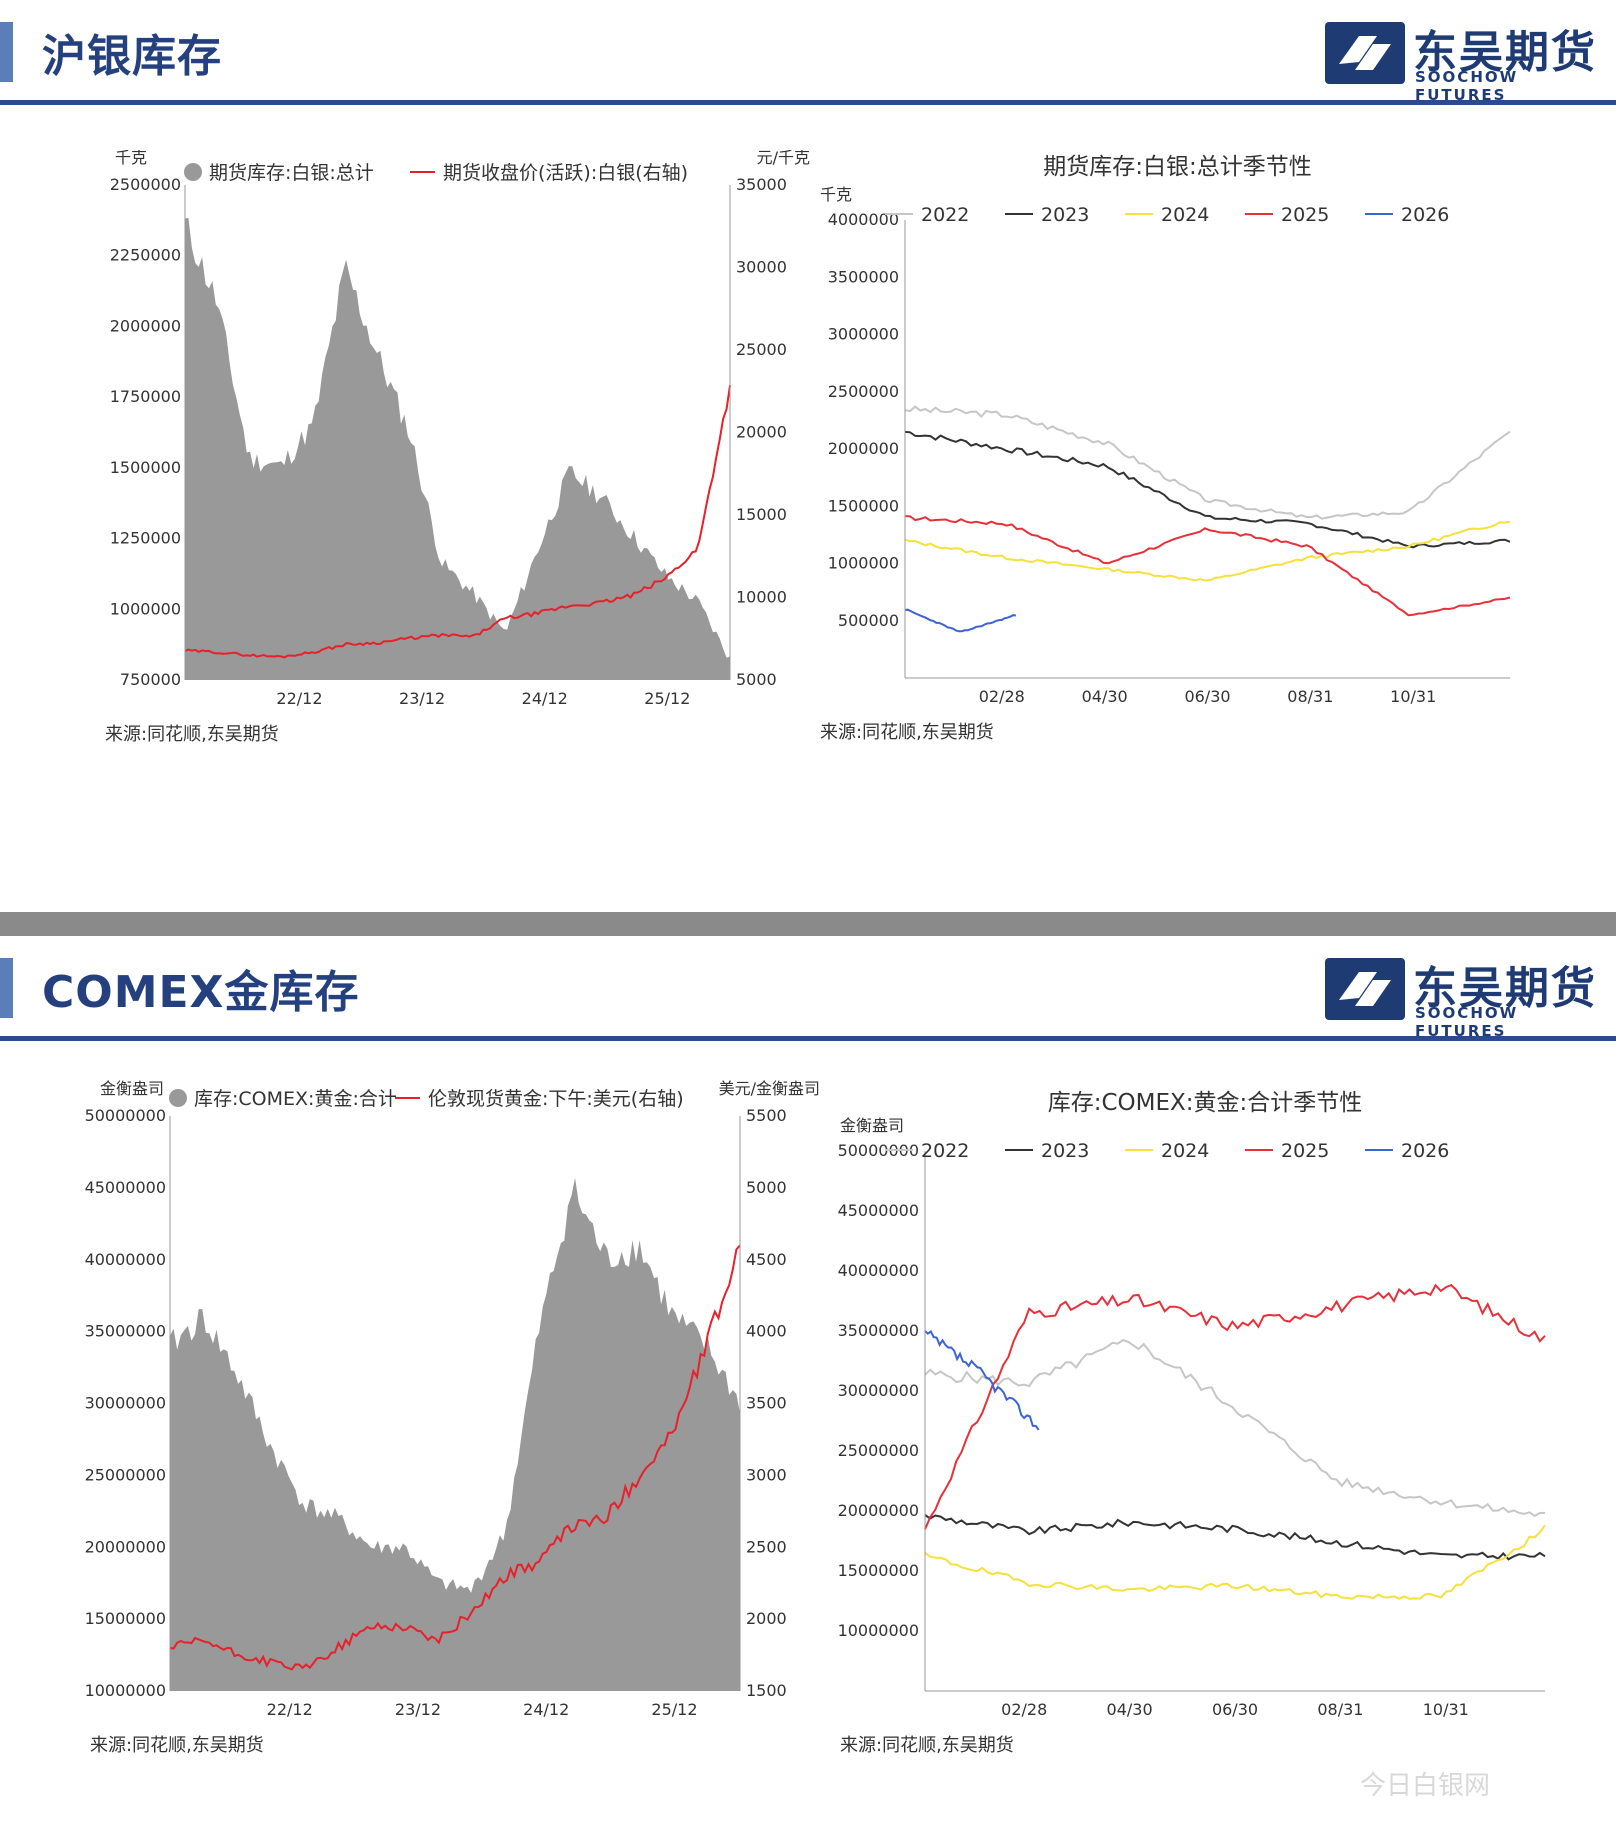 The image size is (1616, 1844). Describe the element at coordinates (125, 1618) in the screenshot. I see `left-tick-label: 15000000` at that location.